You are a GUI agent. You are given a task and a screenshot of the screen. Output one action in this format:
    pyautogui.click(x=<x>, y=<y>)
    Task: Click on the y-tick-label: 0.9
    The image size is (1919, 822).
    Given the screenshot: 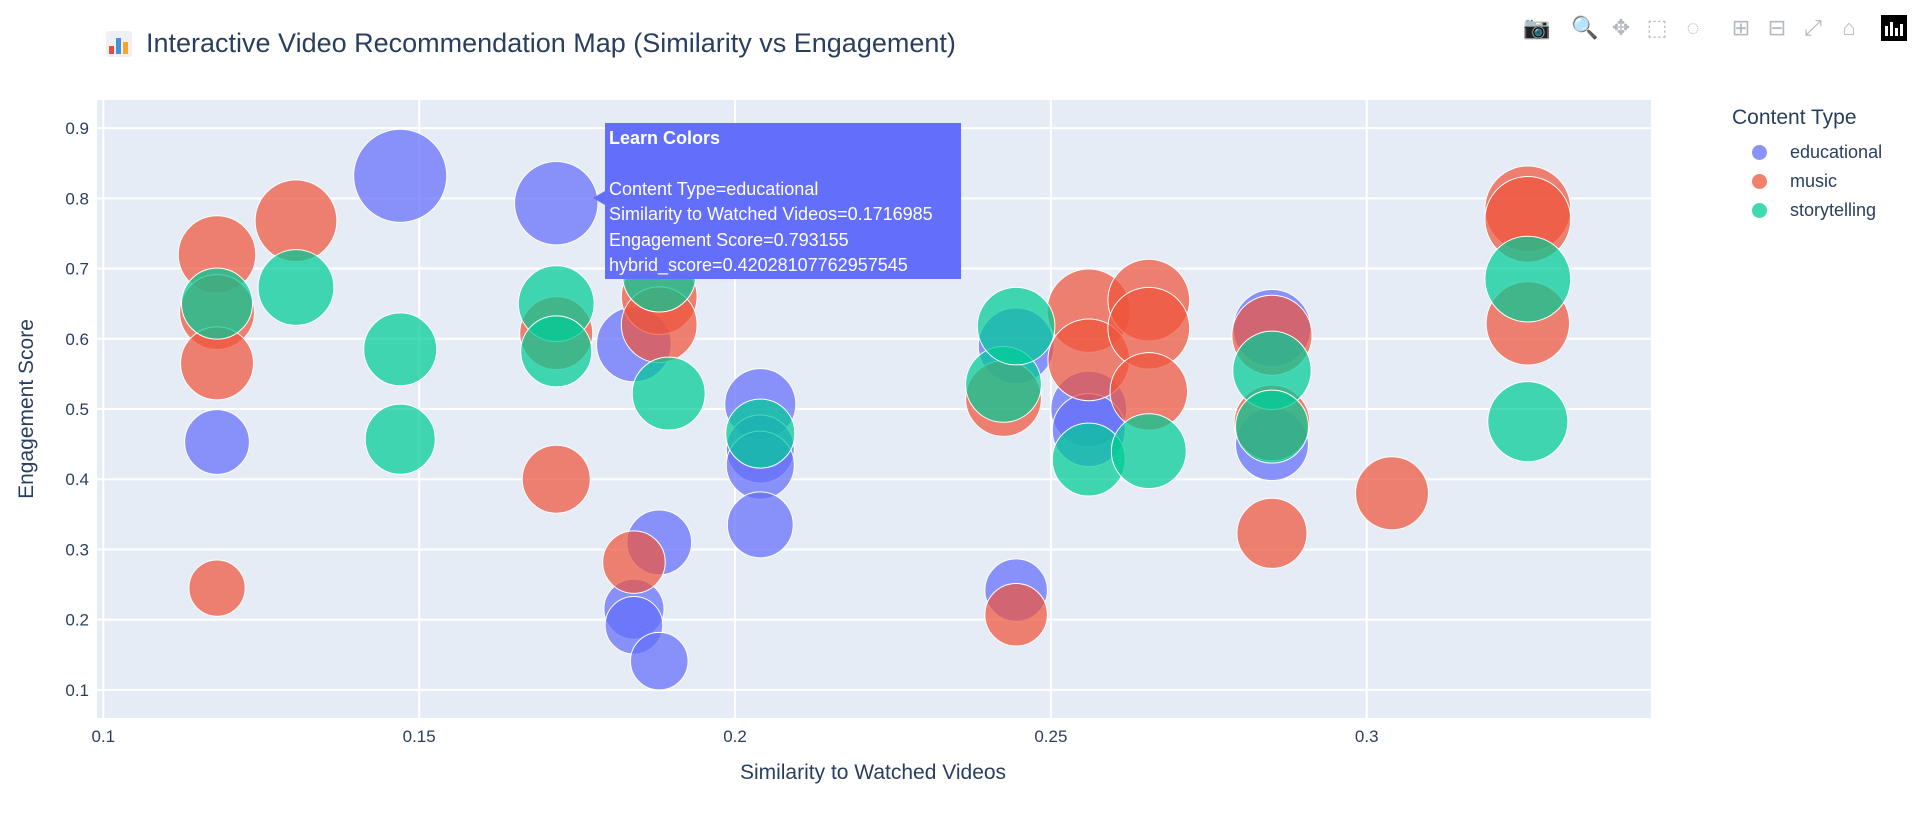 What is the action you would take?
    pyautogui.click(x=77, y=128)
    